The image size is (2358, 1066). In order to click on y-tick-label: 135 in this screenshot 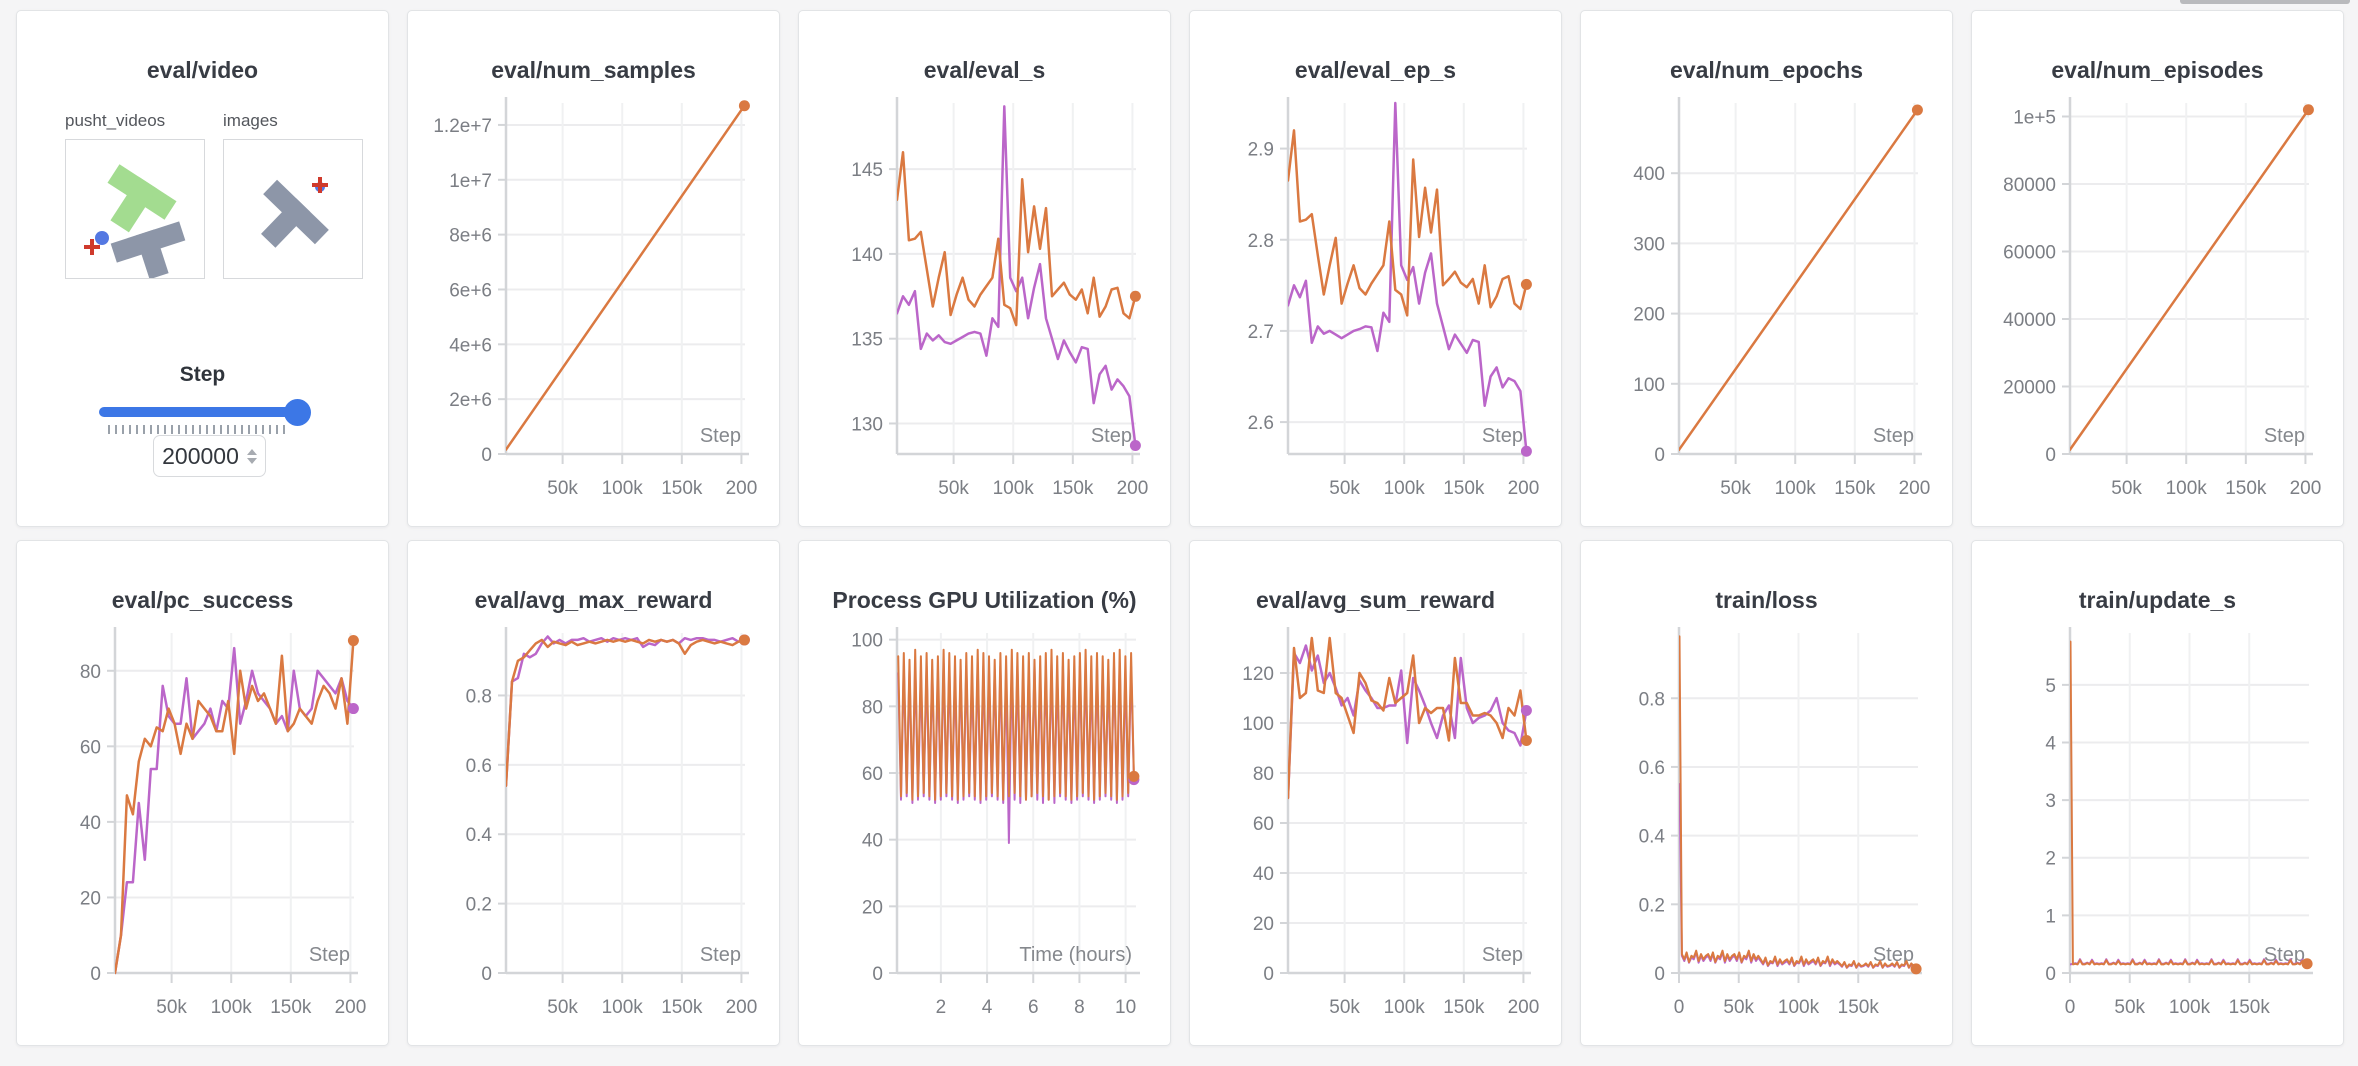, I will do `click(867, 340)`.